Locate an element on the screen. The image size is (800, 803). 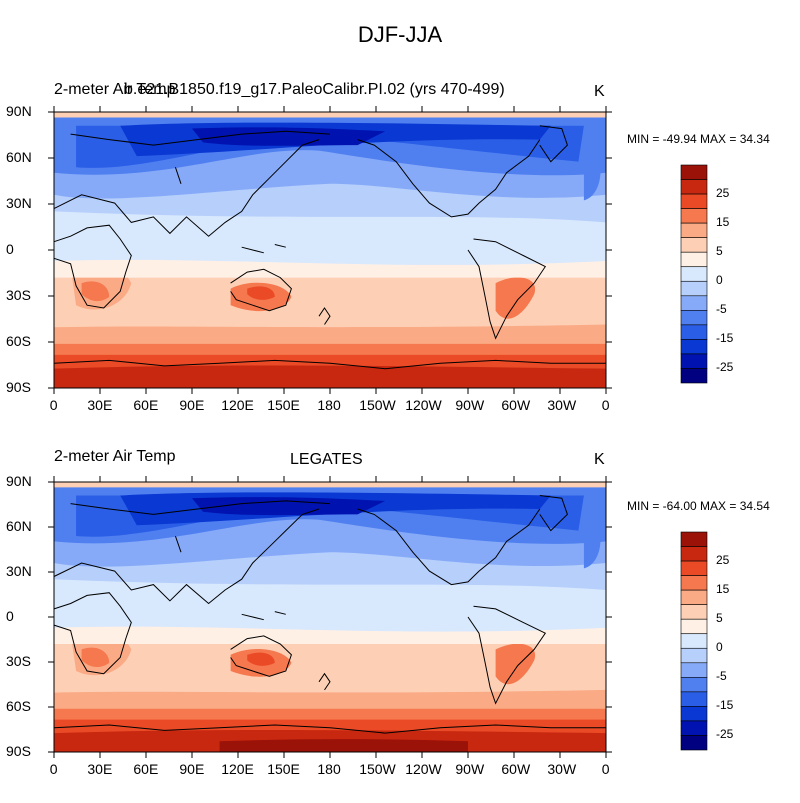
x-tick-label: 30W is located at coordinates (562, 405).